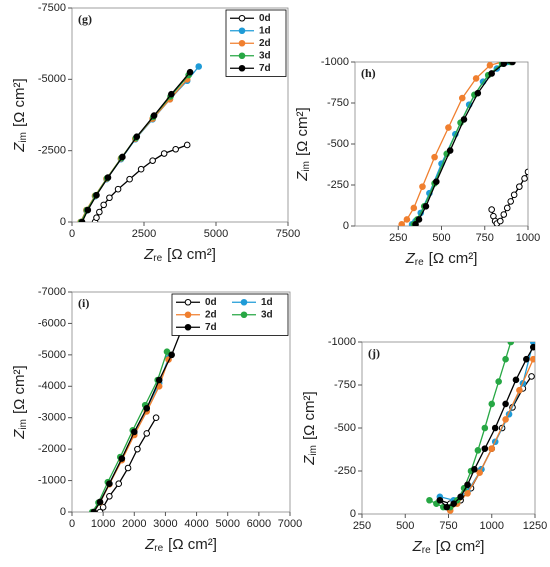 Image resolution: width=550 pixels, height=567 pixels. I want to click on y-tick-label: -5000, so click(52, 79).